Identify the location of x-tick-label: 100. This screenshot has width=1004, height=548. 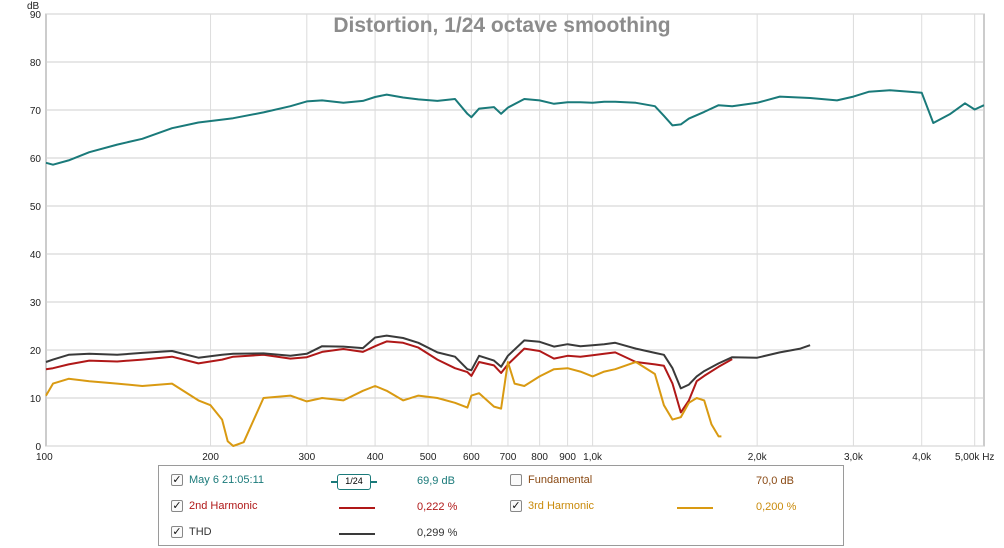
(44, 457).